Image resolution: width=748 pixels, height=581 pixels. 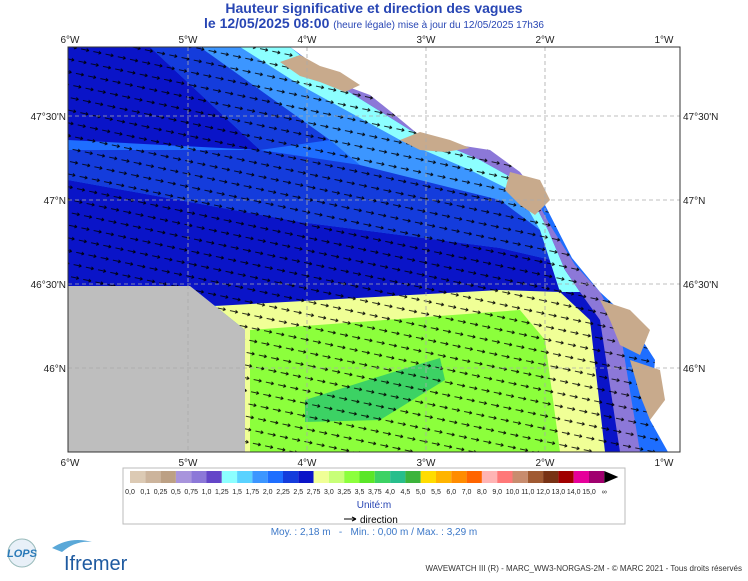 I want to click on lat-label-right: 47°N, so click(x=694, y=201).